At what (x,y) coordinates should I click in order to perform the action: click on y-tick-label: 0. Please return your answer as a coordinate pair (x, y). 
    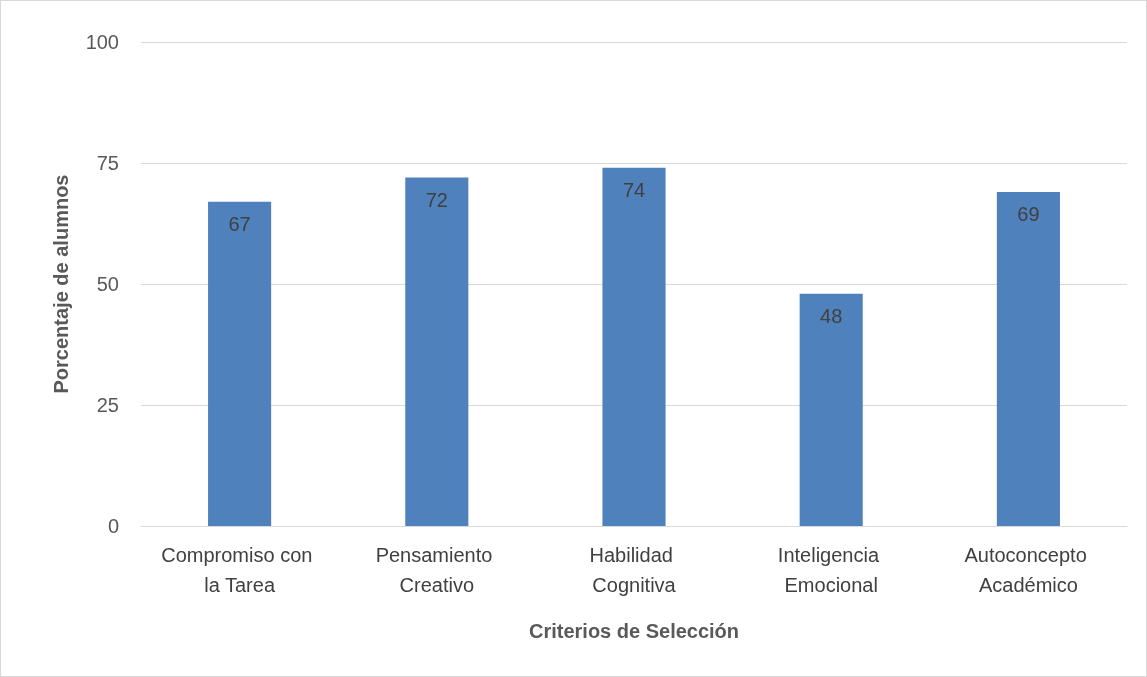
    Looking at the image, I should click on (113, 526).